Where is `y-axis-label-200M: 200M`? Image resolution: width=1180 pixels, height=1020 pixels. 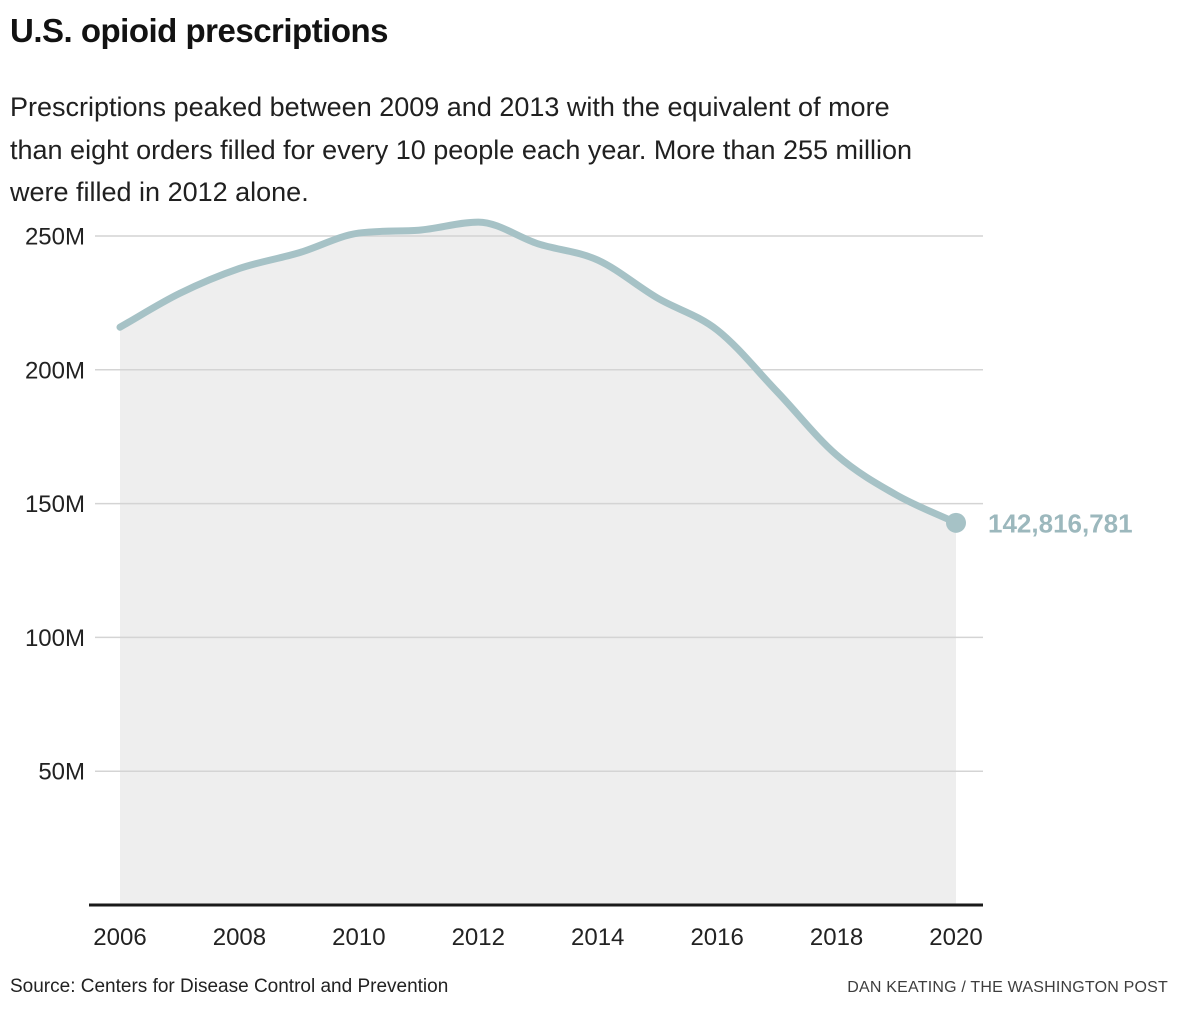
y-axis-label-200M: 200M is located at coordinates (55, 370).